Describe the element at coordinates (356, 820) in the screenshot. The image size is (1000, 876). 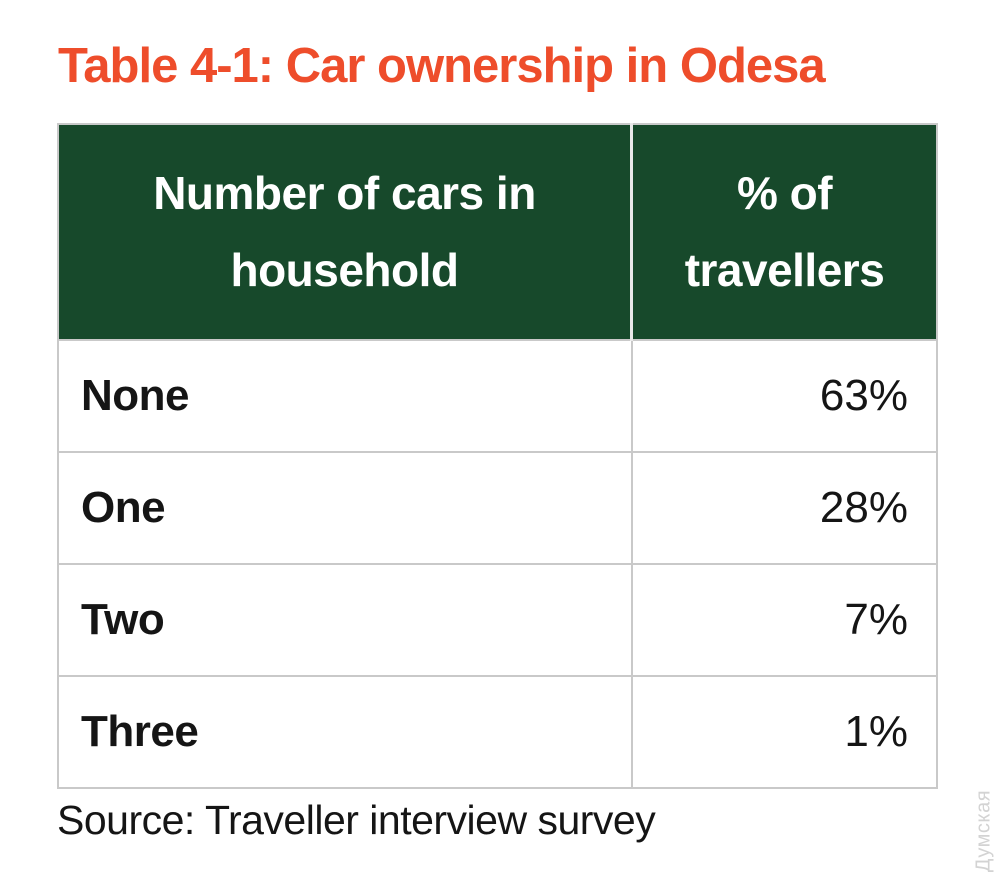
I see `source-note: Source: Traveller interview survey` at that location.